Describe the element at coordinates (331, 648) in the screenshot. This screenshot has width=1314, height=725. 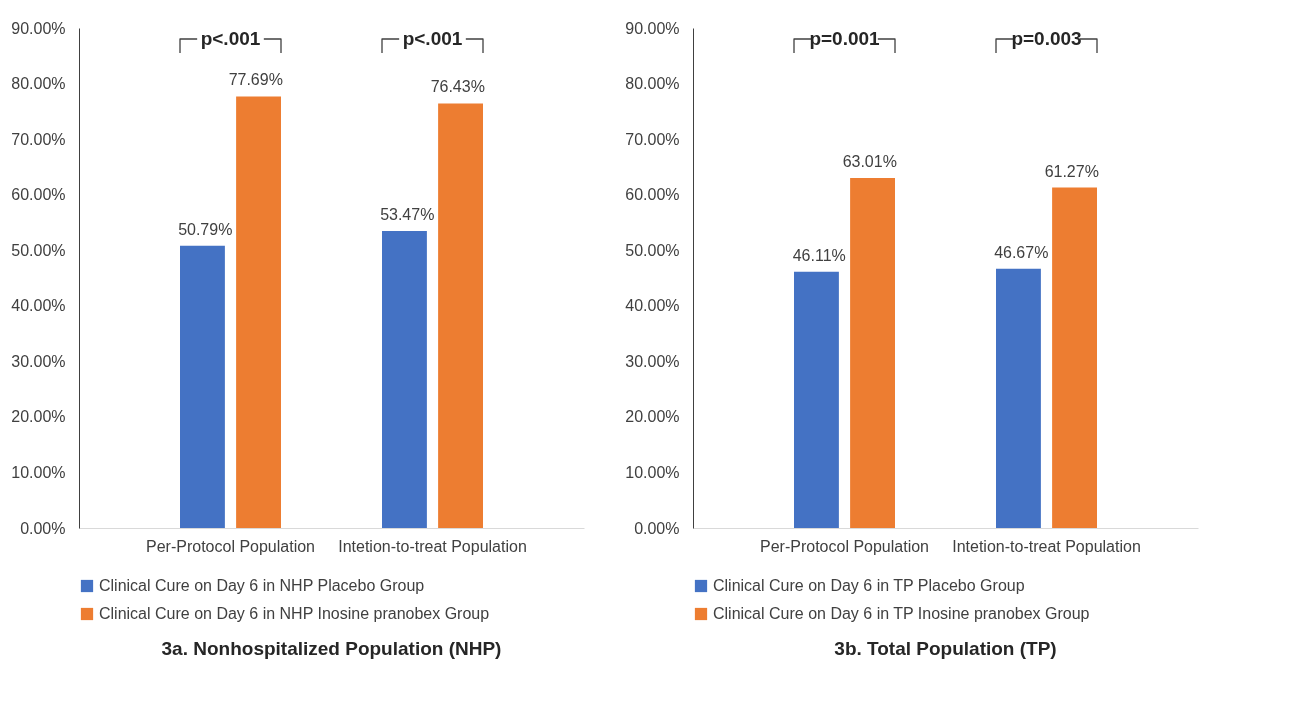
I see `text: 3a. Nonhospitalized Population (NHP)` at that location.